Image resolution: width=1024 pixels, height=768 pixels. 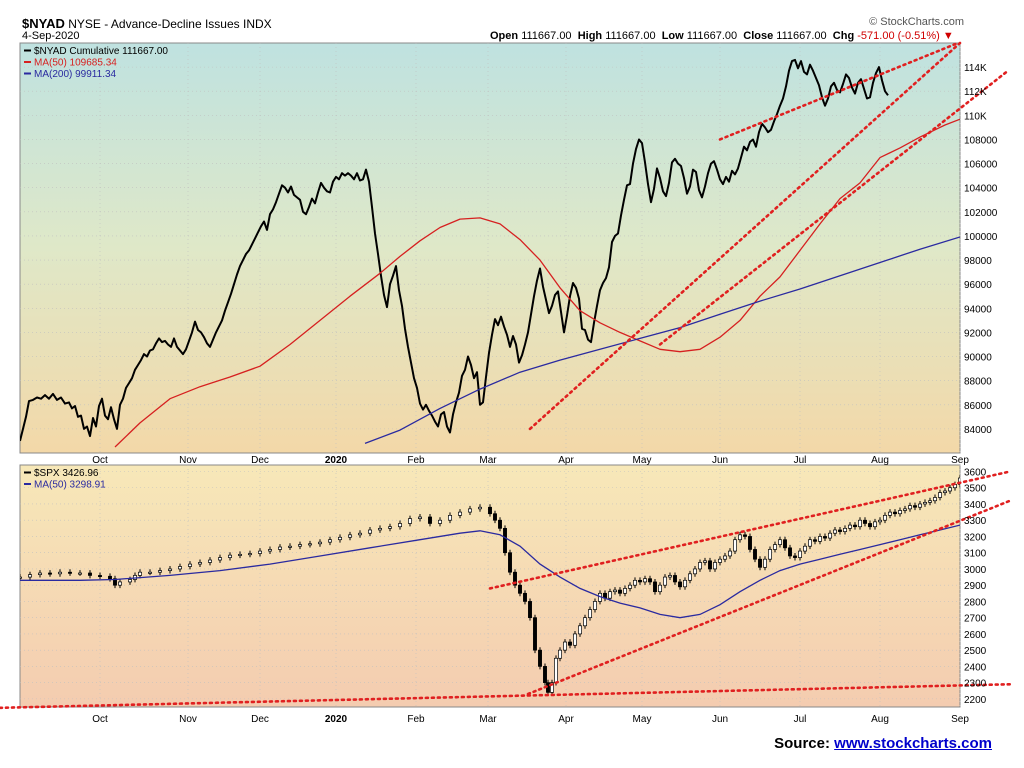 I want to click on bottom-ytick-label: 2900, so click(x=975, y=586).